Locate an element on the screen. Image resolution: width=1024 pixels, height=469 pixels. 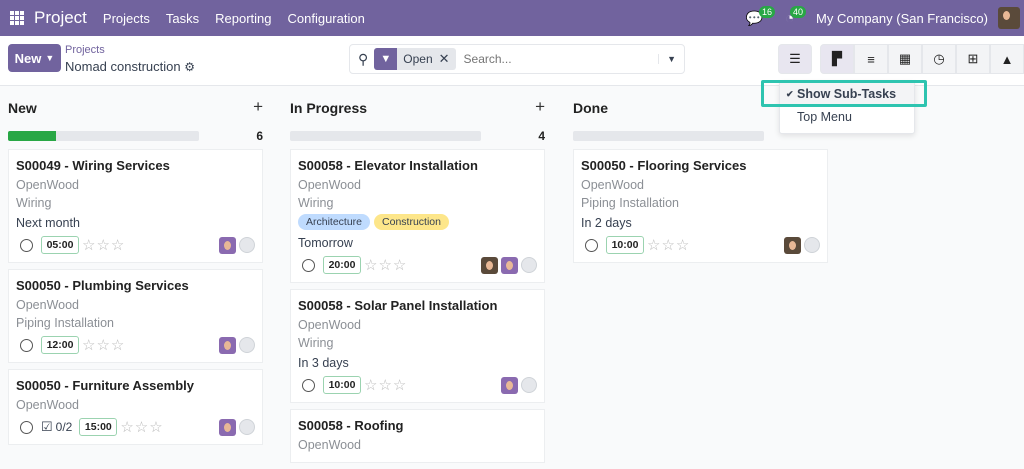
breadcrumb-projects: Projects is located at coordinates (85, 50).